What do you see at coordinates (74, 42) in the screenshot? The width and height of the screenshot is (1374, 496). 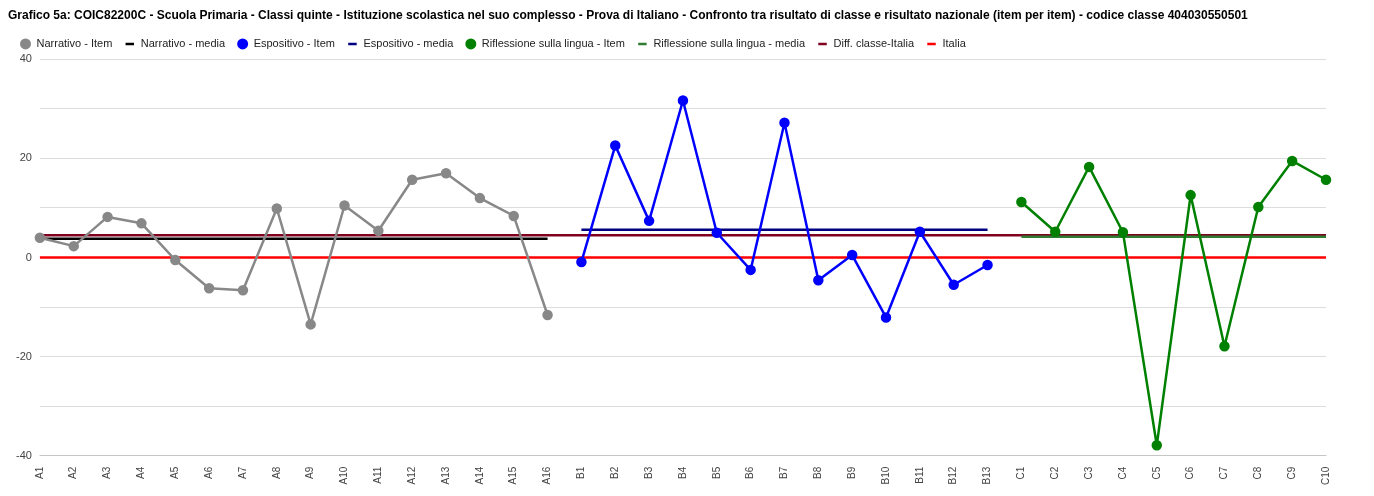 I see `legend-label: Narrativo - Item` at bounding box center [74, 42].